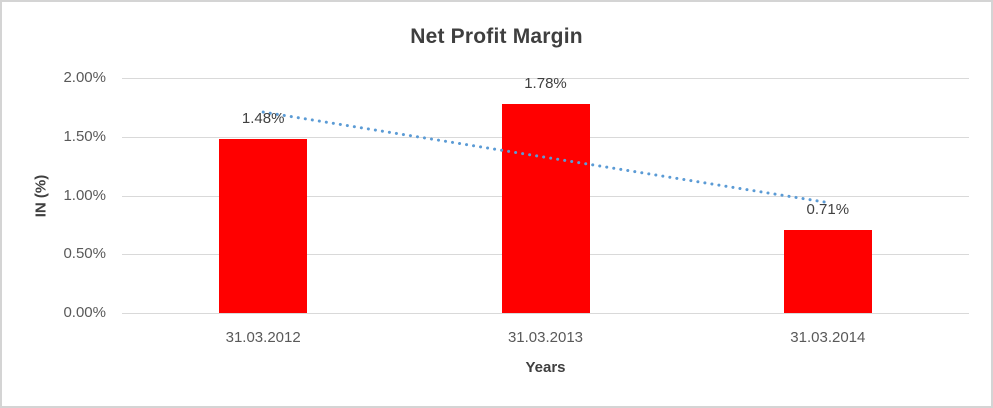  I want to click on bar-31.03.2012, so click(263, 226).